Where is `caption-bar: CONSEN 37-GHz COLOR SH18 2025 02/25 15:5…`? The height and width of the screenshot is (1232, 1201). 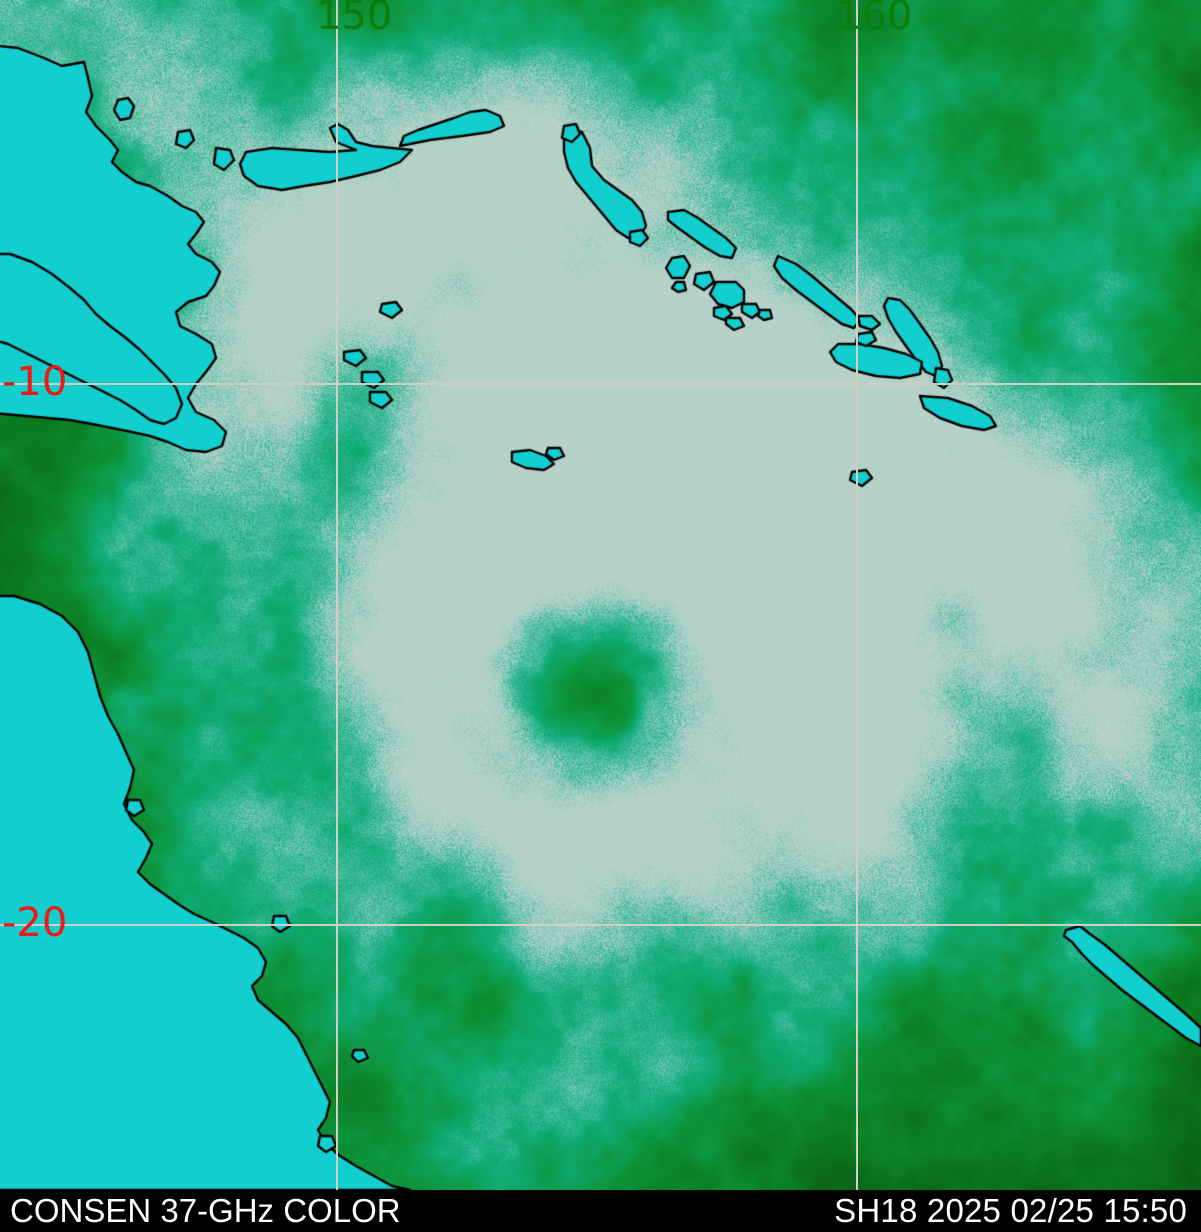 caption-bar: CONSEN 37-GHz COLOR SH18 2025 02/25 15:5… is located at coordinates (600, 1211).